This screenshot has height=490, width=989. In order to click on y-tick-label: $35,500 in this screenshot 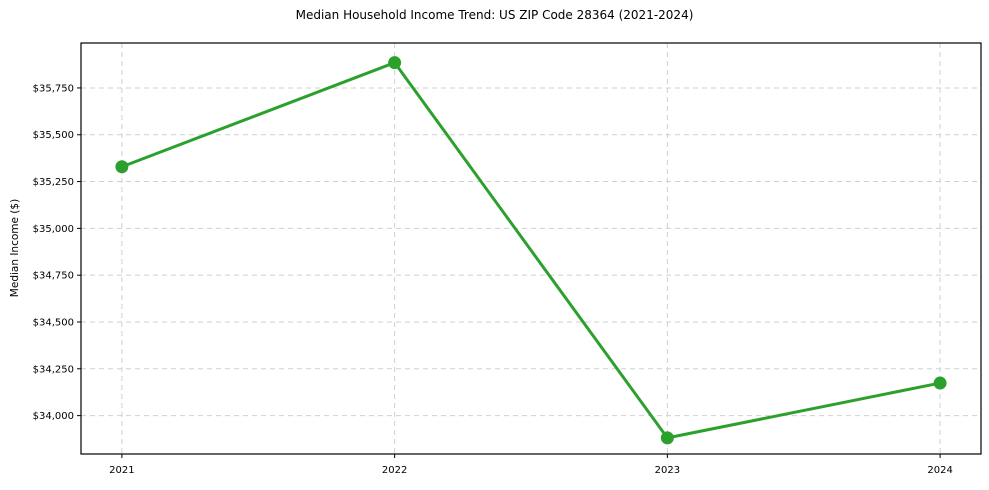, I will do `click(53, 135)`.